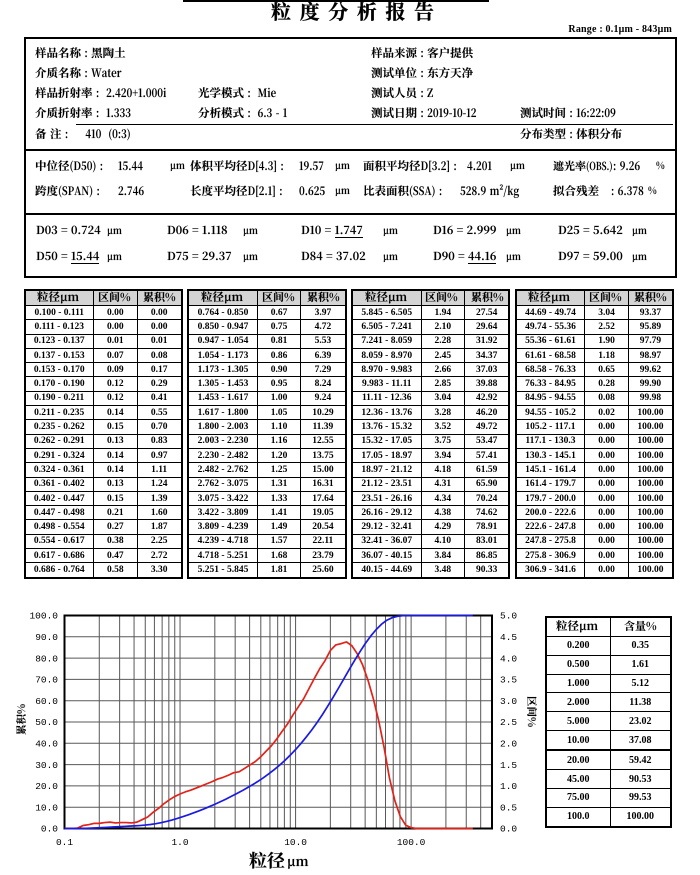 The width and height of the screenshot is (700, 875). Describe the element at coordinates (508, 637) in the screenshot. I see `svg-text: 4.5` at that location.